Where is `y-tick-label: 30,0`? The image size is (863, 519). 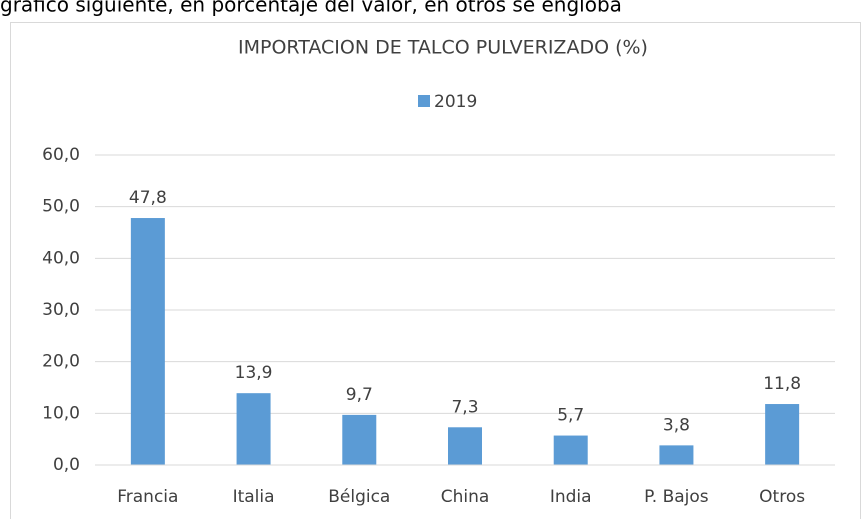
y-tick-label: 30,0 is located at coordinates (61, 310).